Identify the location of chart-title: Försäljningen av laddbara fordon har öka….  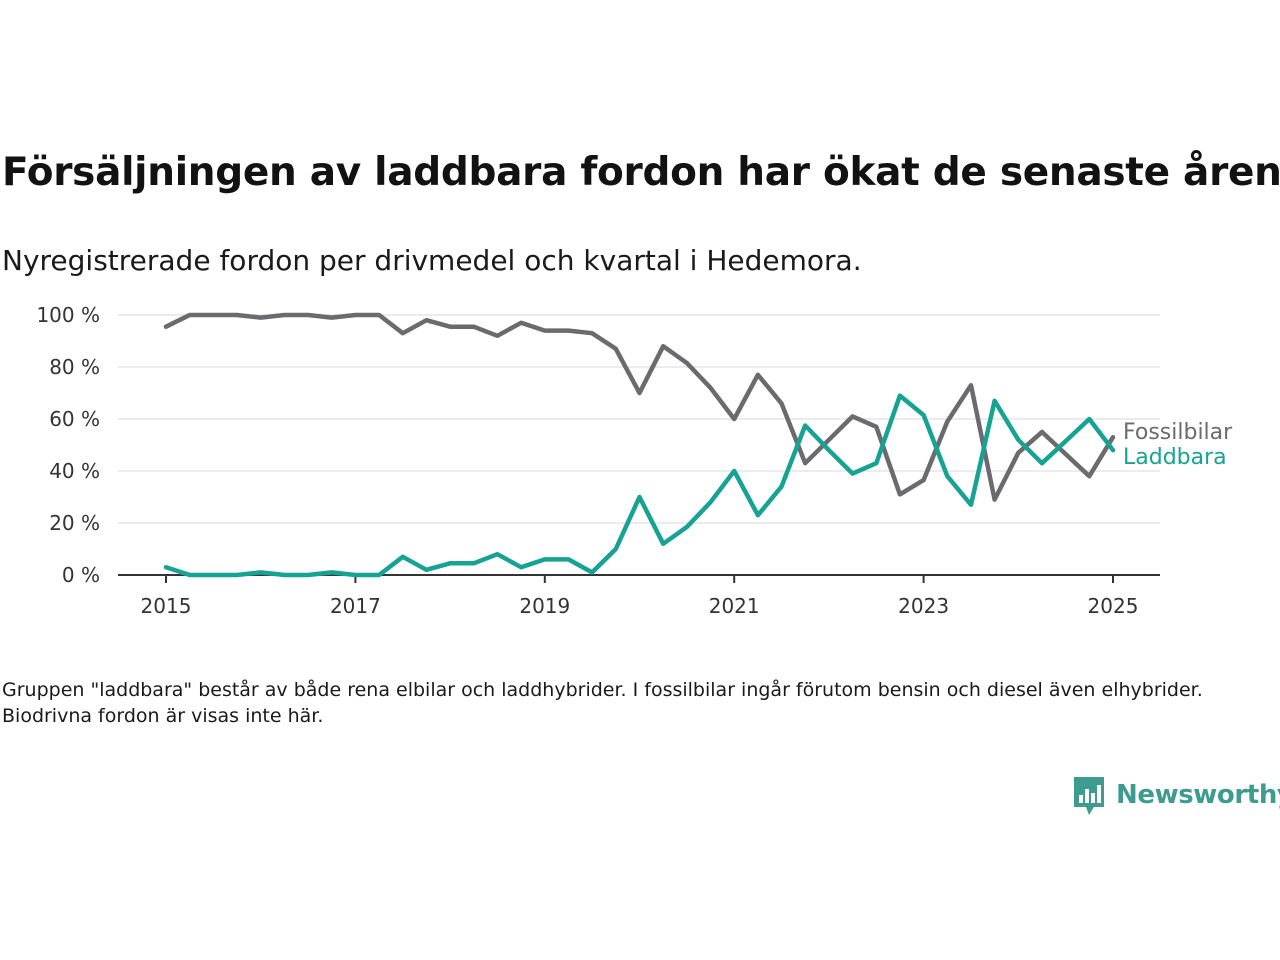
(641, 172).